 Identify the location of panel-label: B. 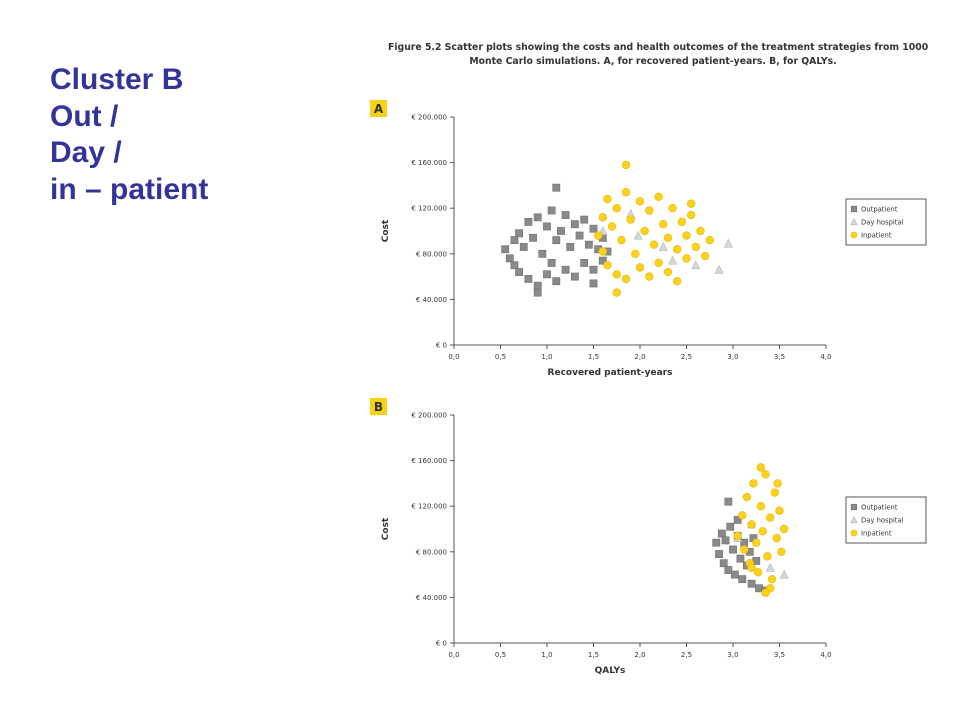
(378, 407).